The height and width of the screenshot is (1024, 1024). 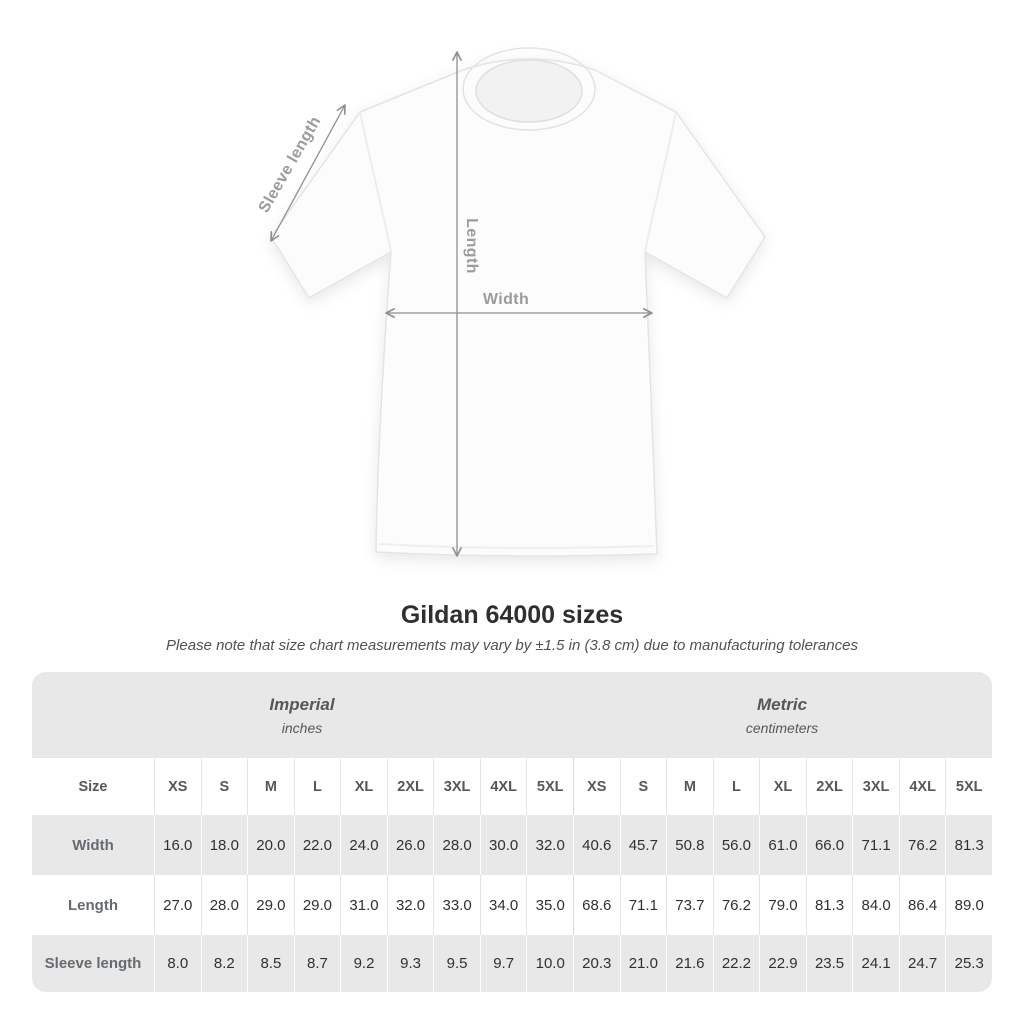 What do you see at coordinates (829, 963) in the screenshot?
I see `metric-value-cell: 23.5` at bounding box center [829, 963].